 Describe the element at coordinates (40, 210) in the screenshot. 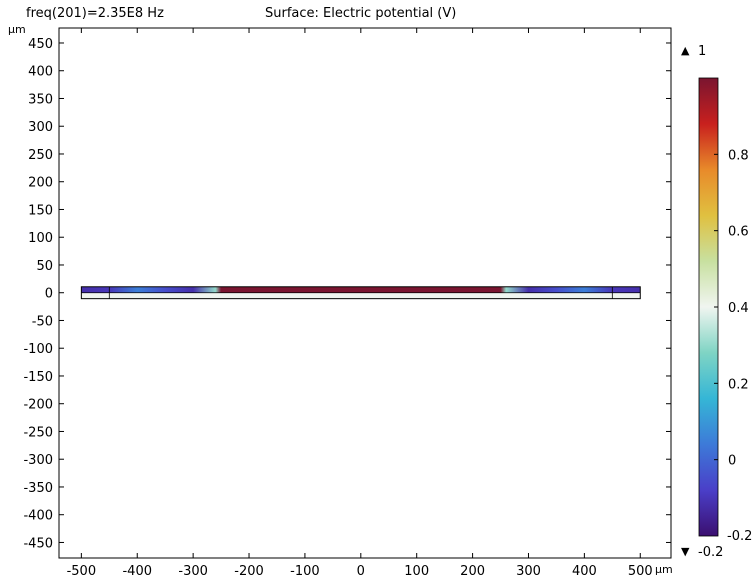

I see `y-tick-label: 150` at that location.